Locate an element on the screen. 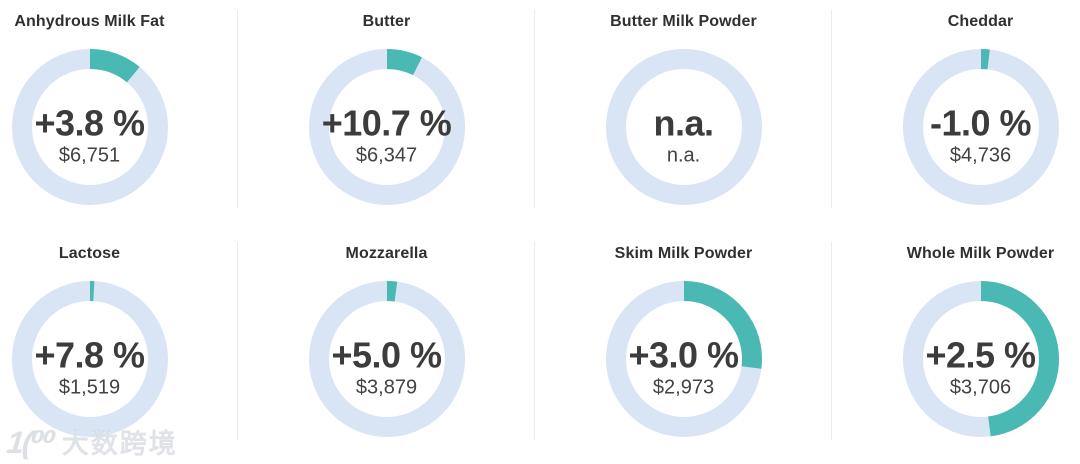  donut-center-text: +5.0 % $3,879 is located at coordinates (386, 366).